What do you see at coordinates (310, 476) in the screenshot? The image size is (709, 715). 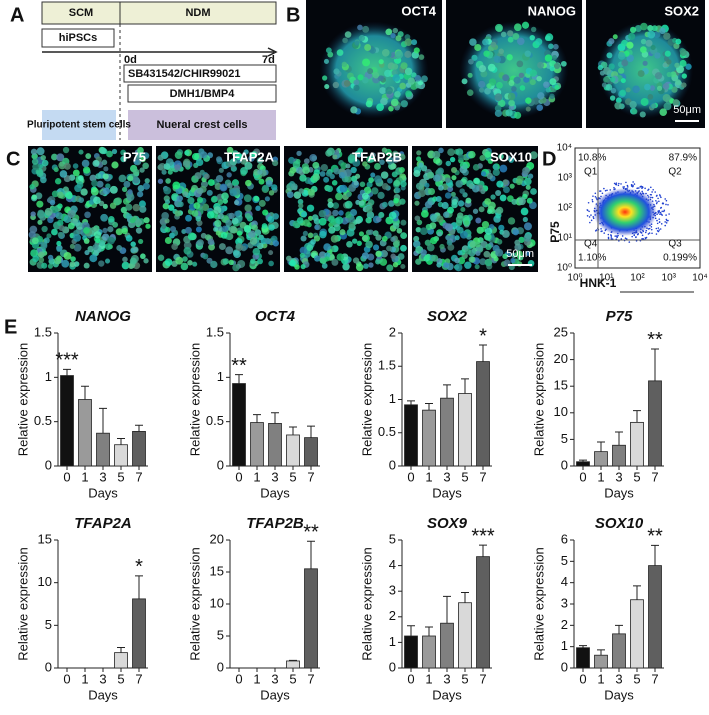 I see `x-tick-label: 7` at bounding box center [310, 476].